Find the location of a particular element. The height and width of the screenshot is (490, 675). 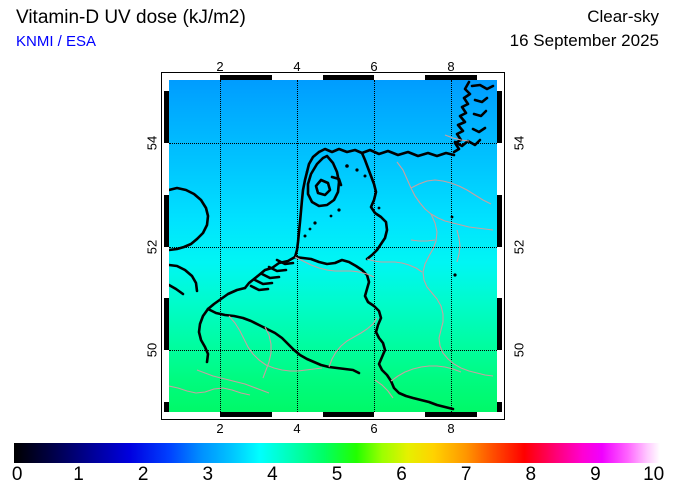

colorbar-tick-6: 6 is located at coordinates (401, 474).